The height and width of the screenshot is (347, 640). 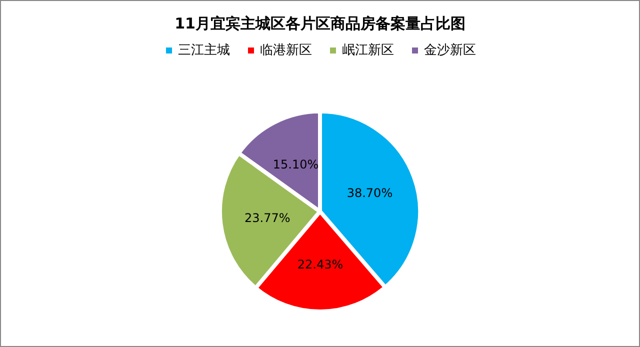 What do you see at coordinates (450, 50) in the screenshot?
I see `legend-label: 金沙新区` at bounding box center [450, 50].